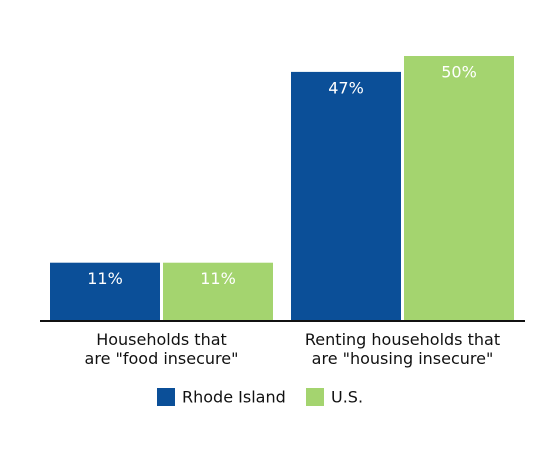  Describe the element at coordinates (234, 397) in the screenshot. I see `legend-label: Rhode Island` at that location.